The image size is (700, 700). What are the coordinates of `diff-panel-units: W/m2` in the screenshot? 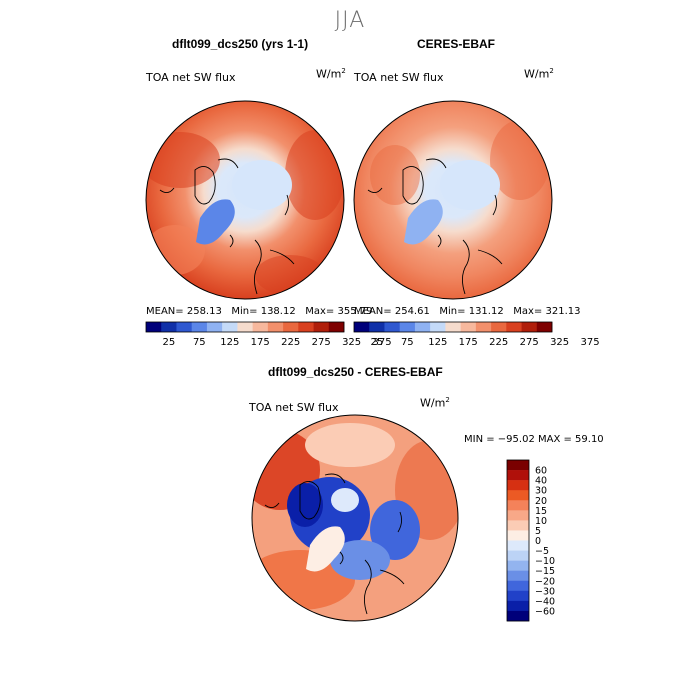 It's located at (435, 403).